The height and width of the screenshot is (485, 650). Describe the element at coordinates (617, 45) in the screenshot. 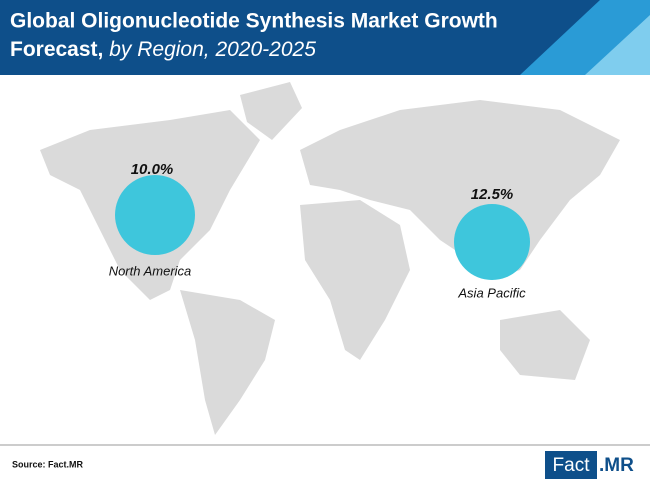

I see `header-stripe` at that location.